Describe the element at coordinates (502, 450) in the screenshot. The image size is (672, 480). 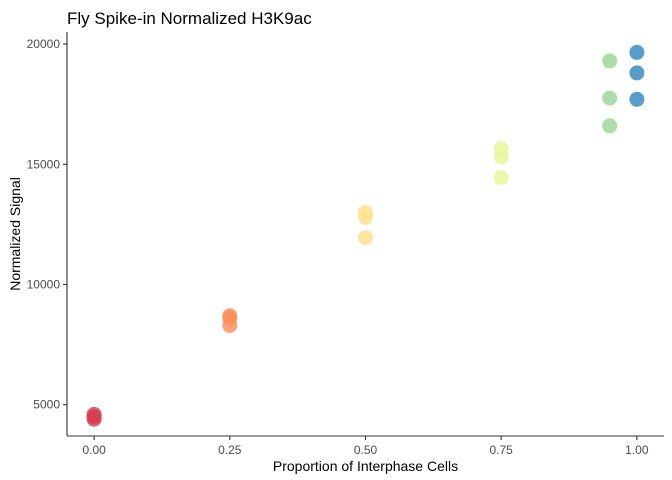
I see `x-tick-label: 0.75` at that location.